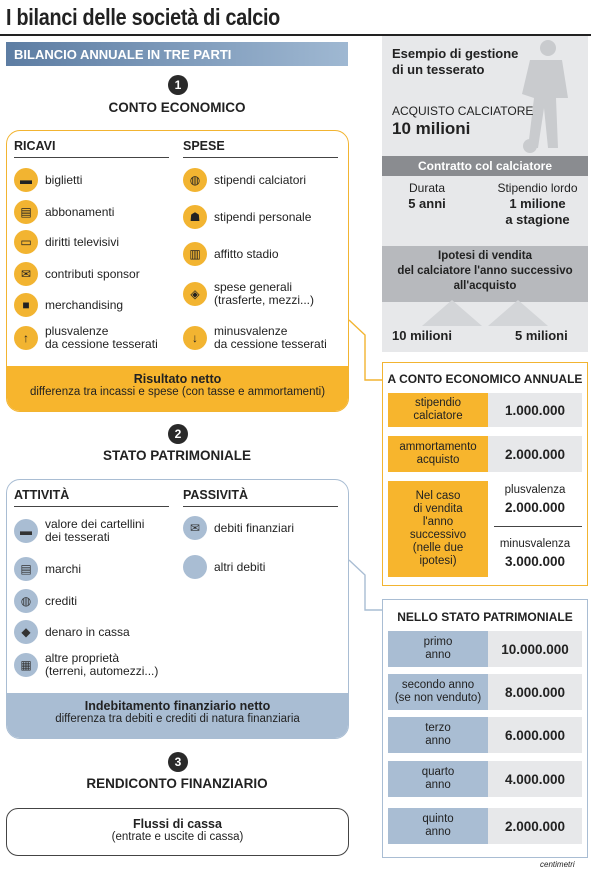 This screenshot has height=873, width=591. What do you see at coordinates (438, 649) in the screenshot?
I see `patrimonial-row1-label: primo anno` at bounding box center [438, 649].